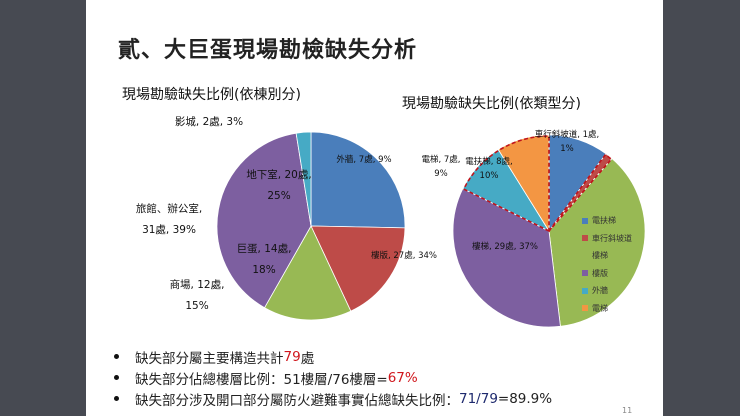 The width and height of the screenshot is (740, 416). What do you see at coordinates (600, 308) in the screenshot?
I see `legend-label: 電梯` at bounding box center [600, 308].